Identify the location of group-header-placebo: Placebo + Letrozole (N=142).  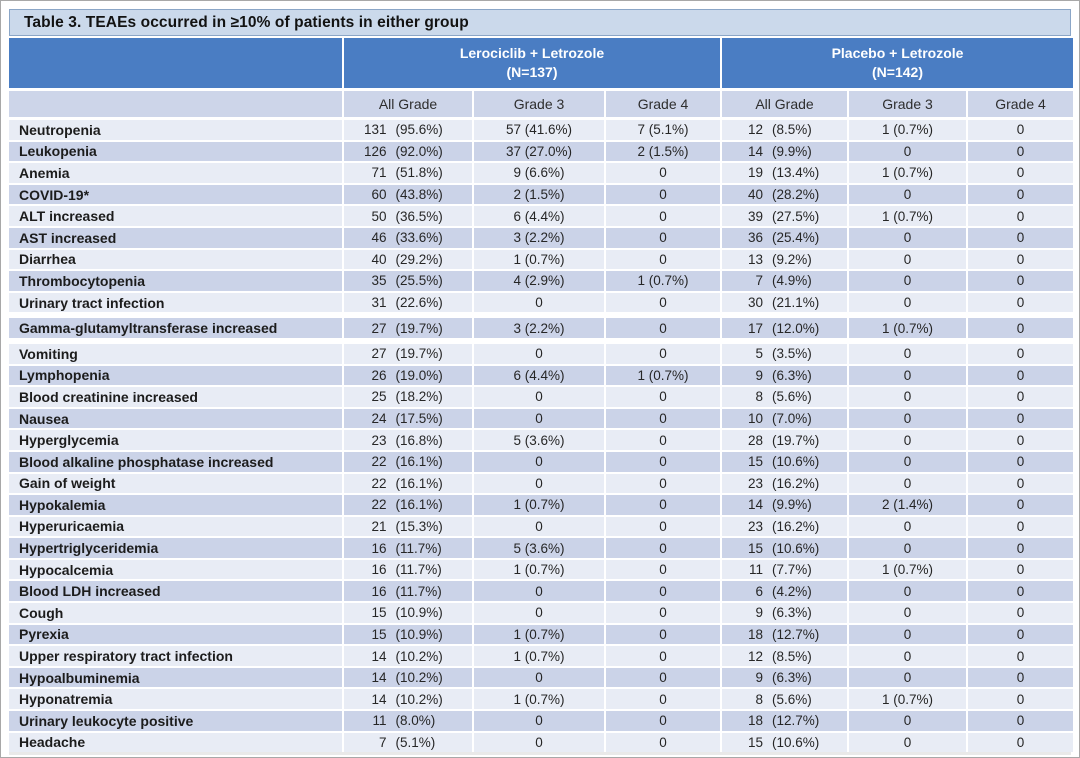
(897, 63).